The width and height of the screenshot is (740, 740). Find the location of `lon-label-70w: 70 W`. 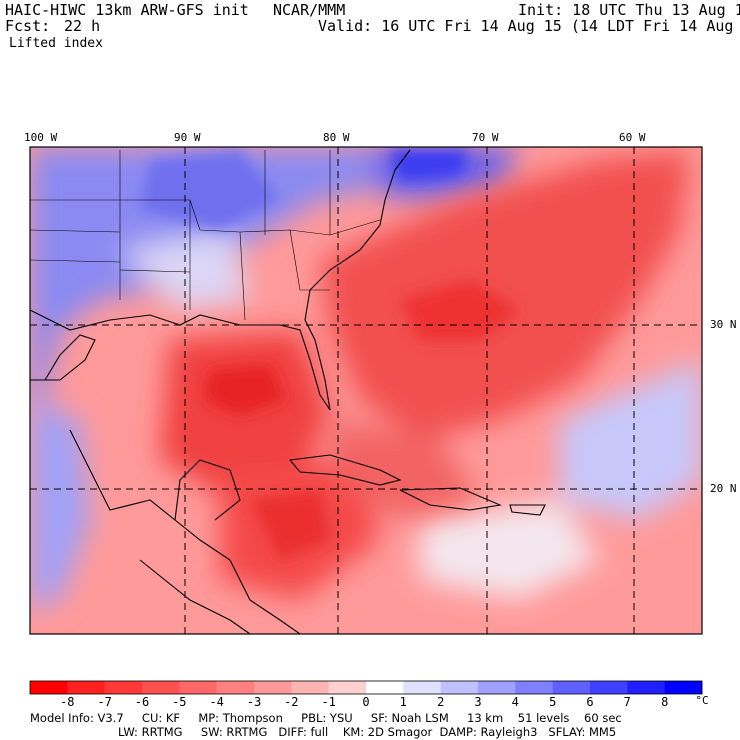

lon-label-70w: 70 W is located at coordinates (485, 137).